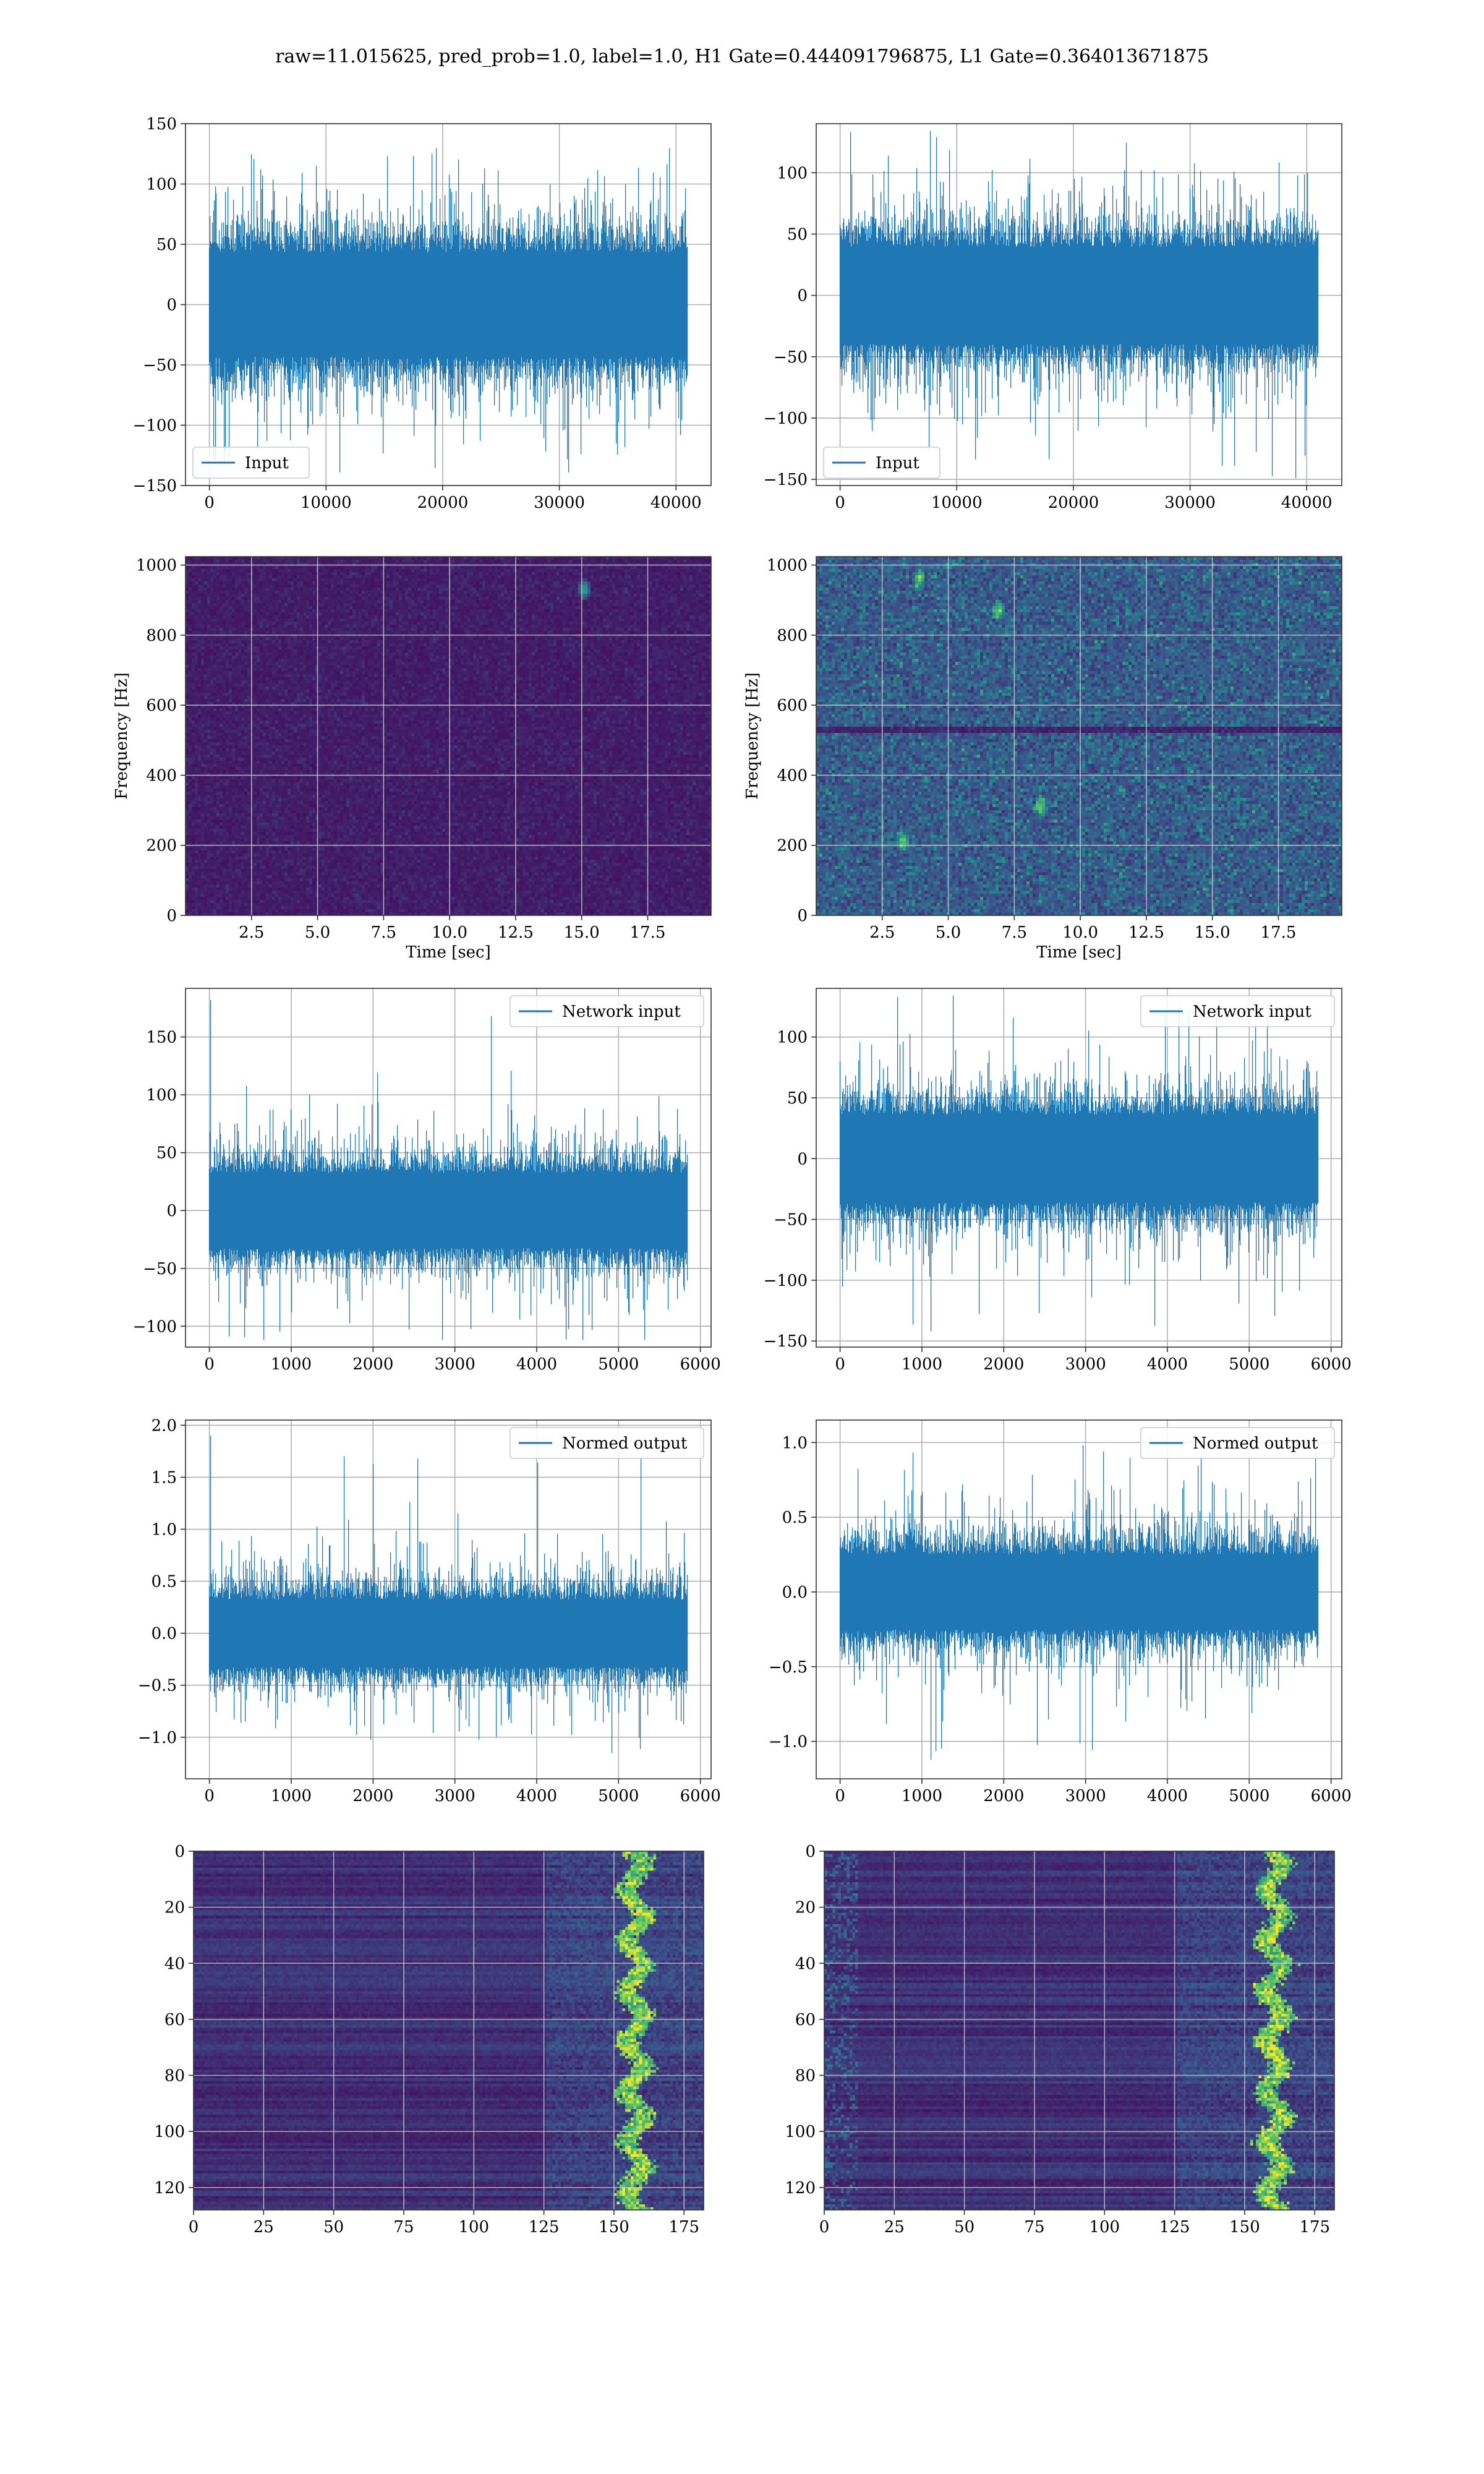  What do you see at coordinates (805, 1908) in the screenshot?
I see `y-tick-label: 20` at bounding box center [805, 1908].